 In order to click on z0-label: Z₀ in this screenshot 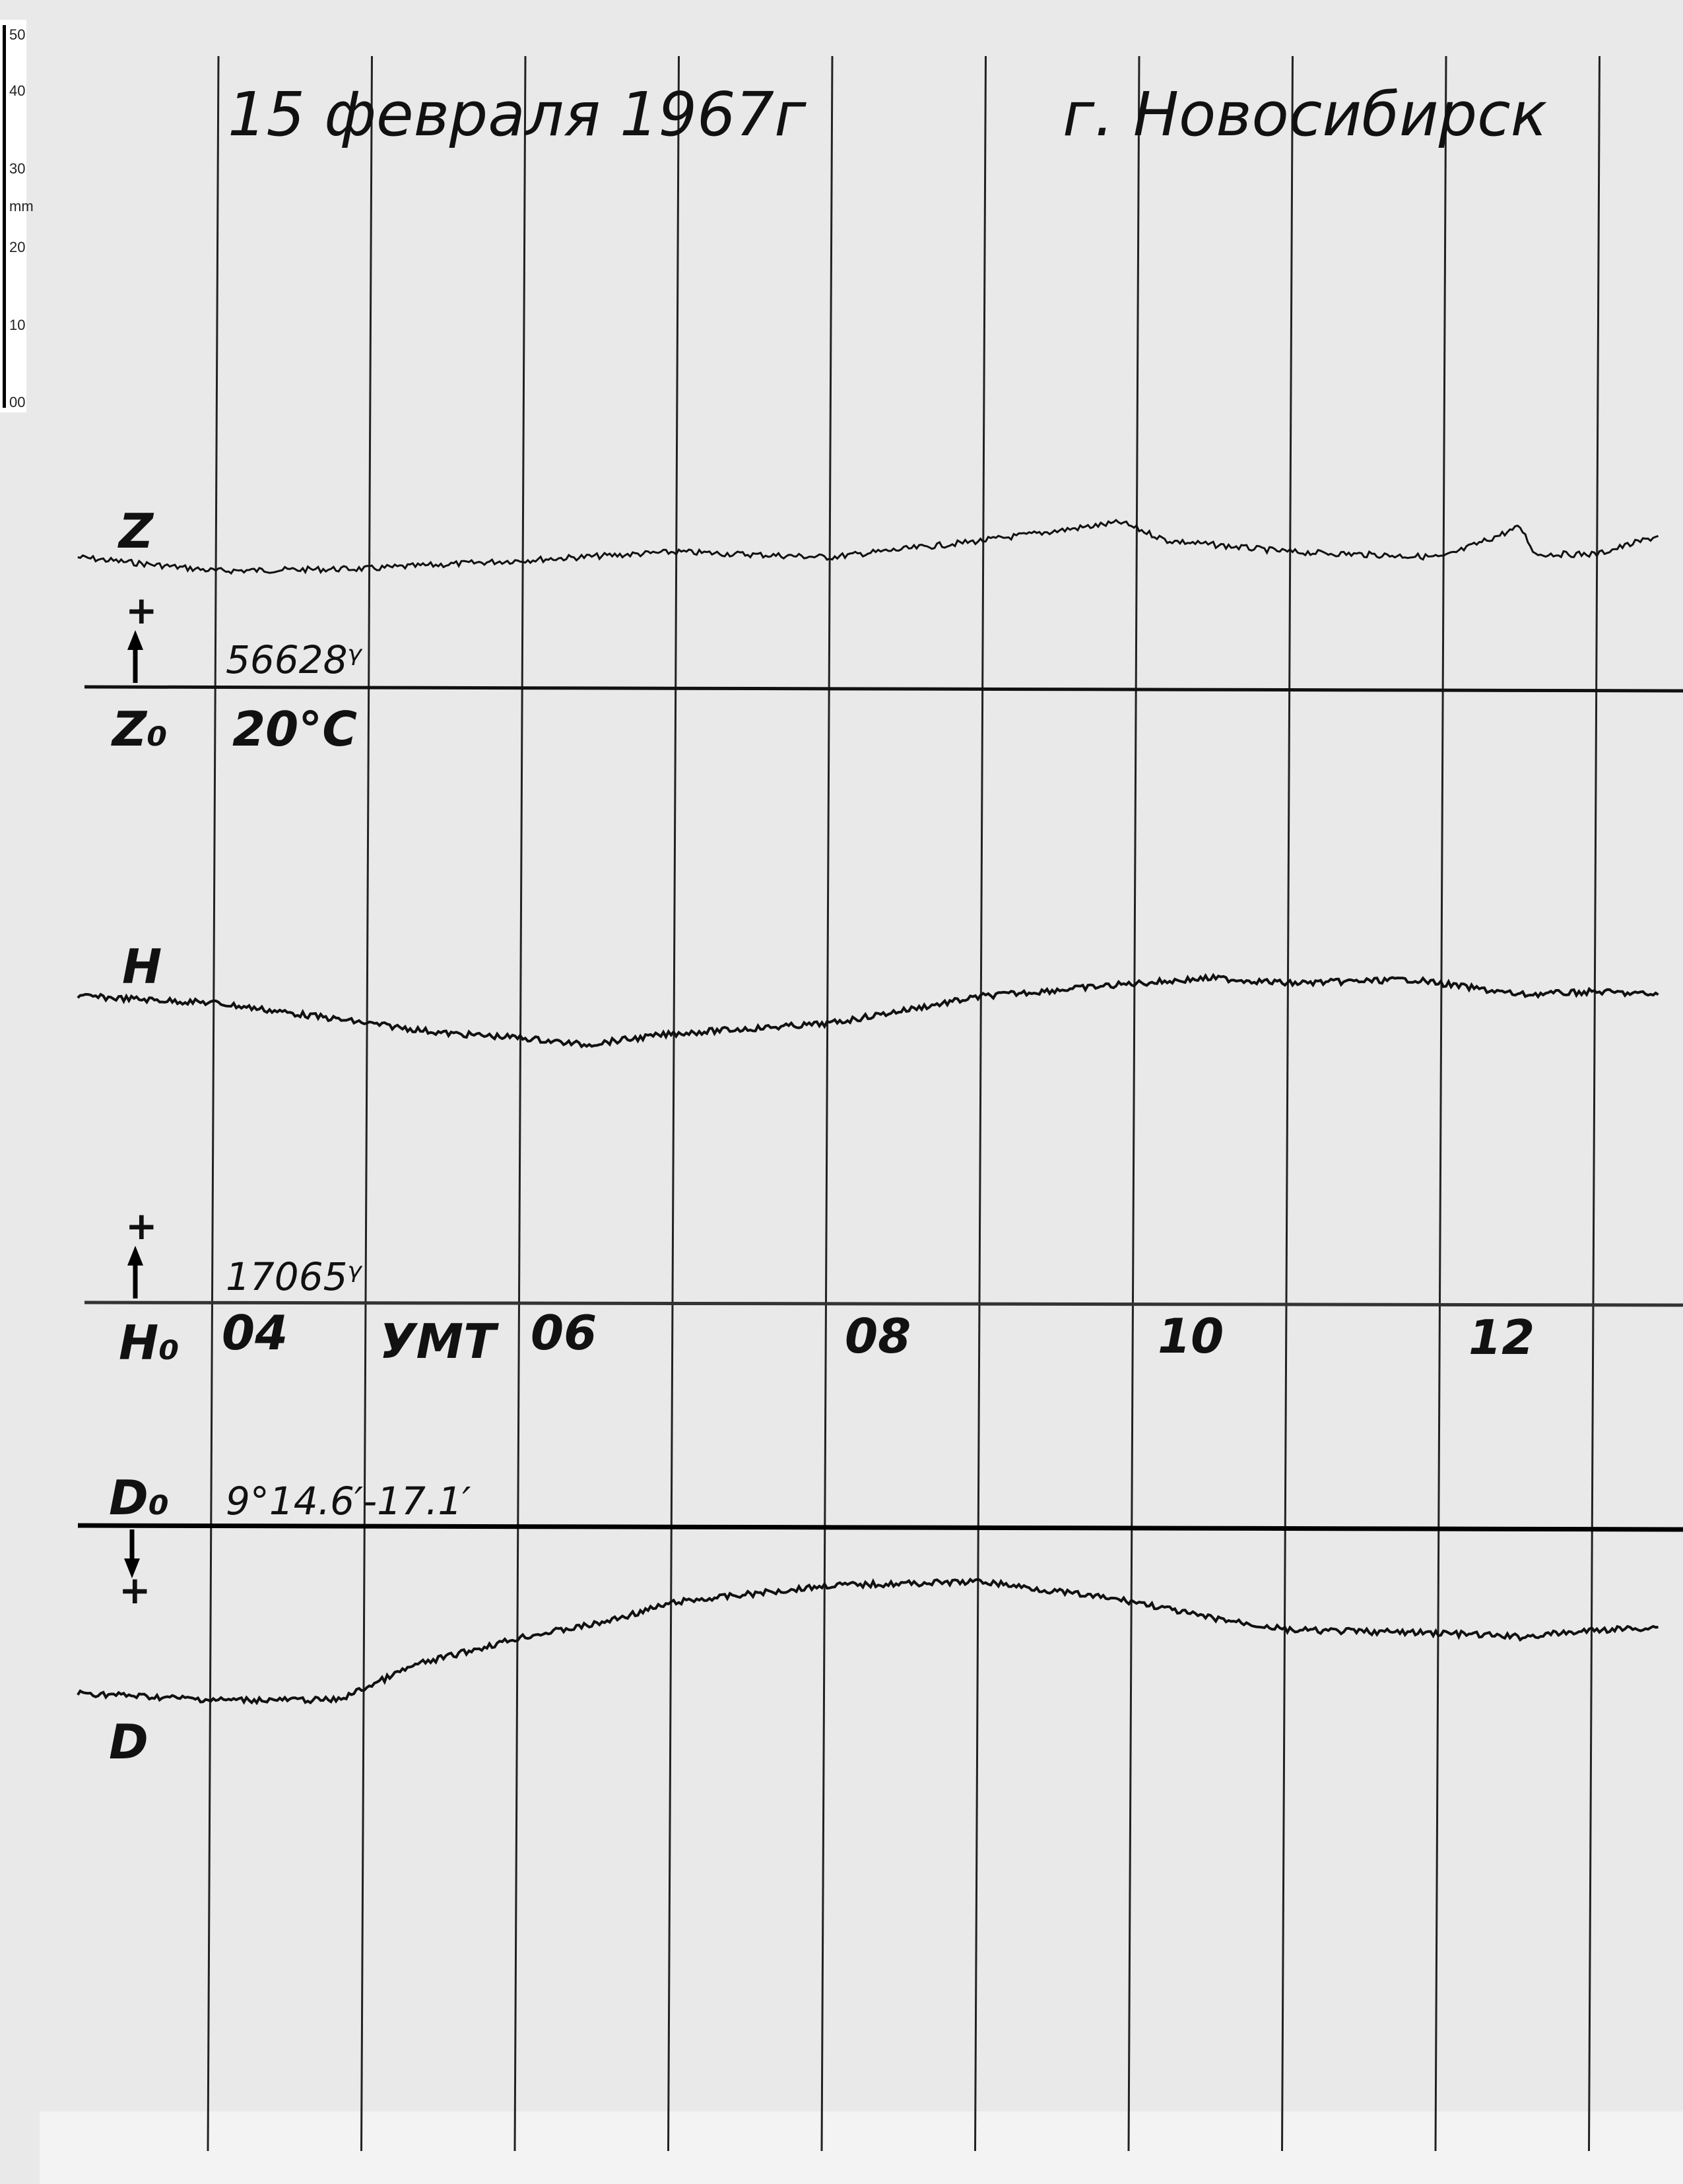, I will do `click(139, 729)`.